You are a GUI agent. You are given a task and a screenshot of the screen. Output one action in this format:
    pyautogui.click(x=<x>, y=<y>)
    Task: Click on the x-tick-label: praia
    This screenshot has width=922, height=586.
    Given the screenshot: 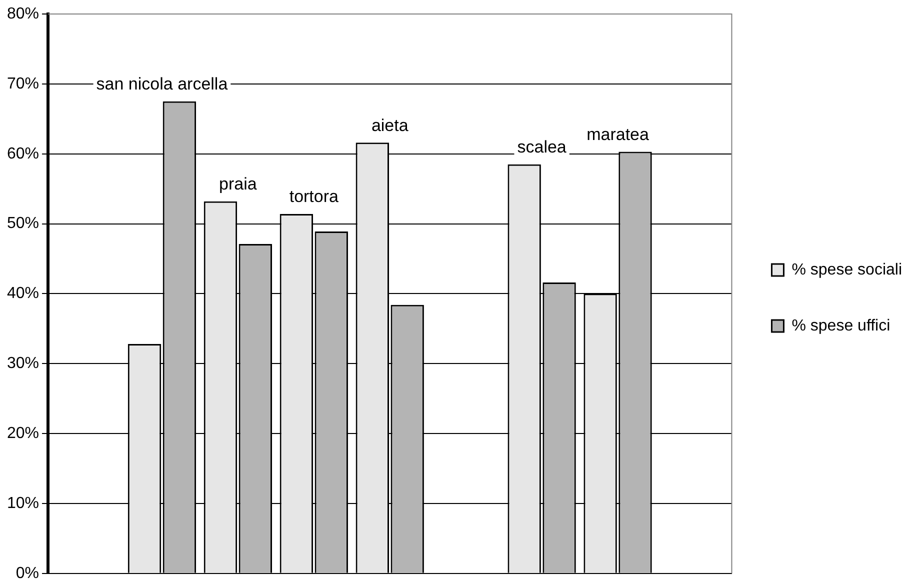 What is the action you would take?
    pyautogui.click(x=238, y=184)
    